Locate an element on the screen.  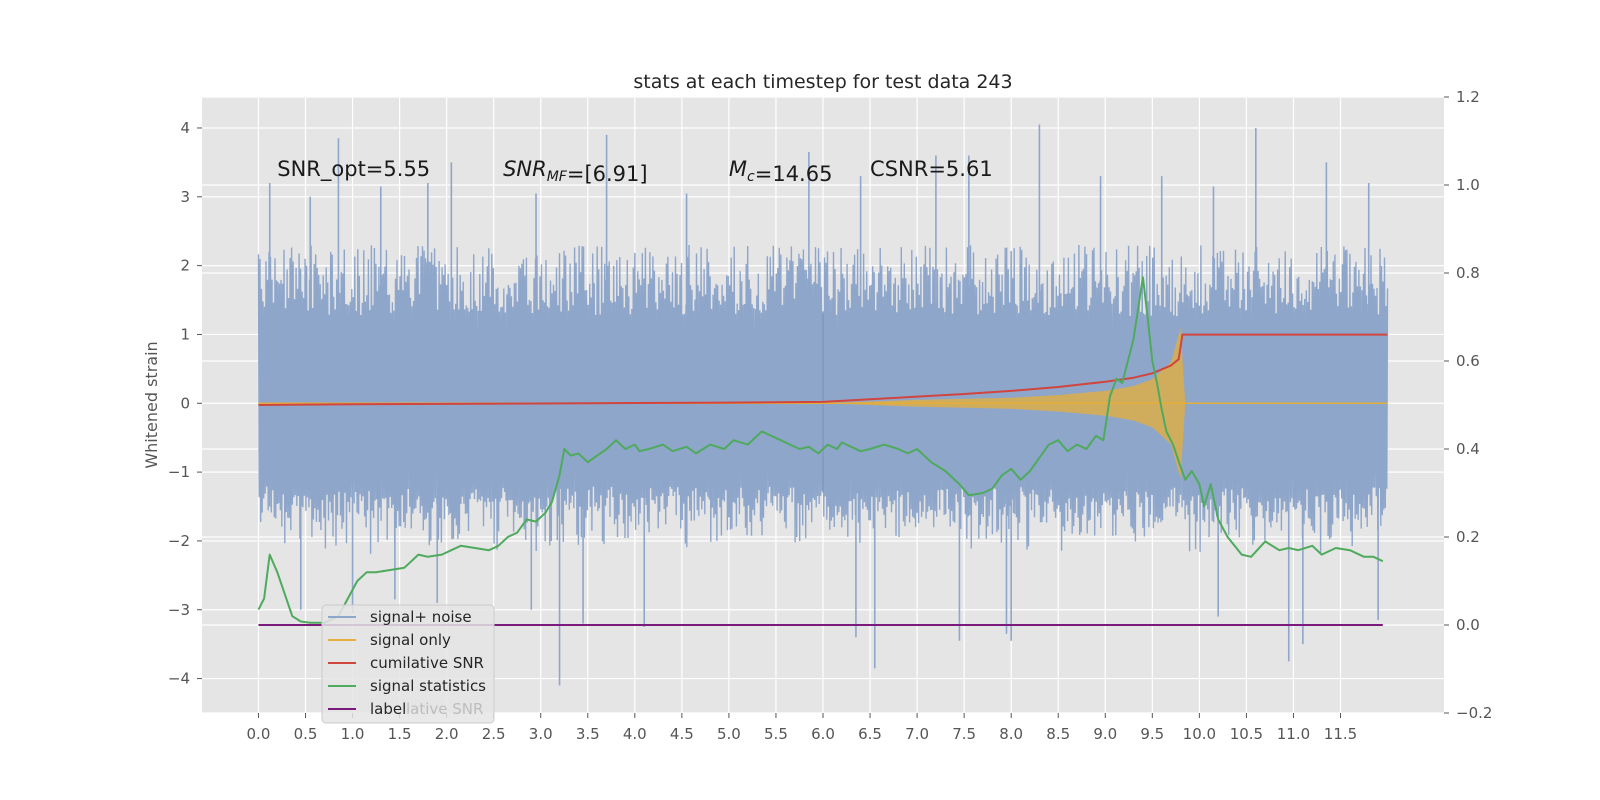
y-tick-label: 4 is located at coordinates (185, 128).